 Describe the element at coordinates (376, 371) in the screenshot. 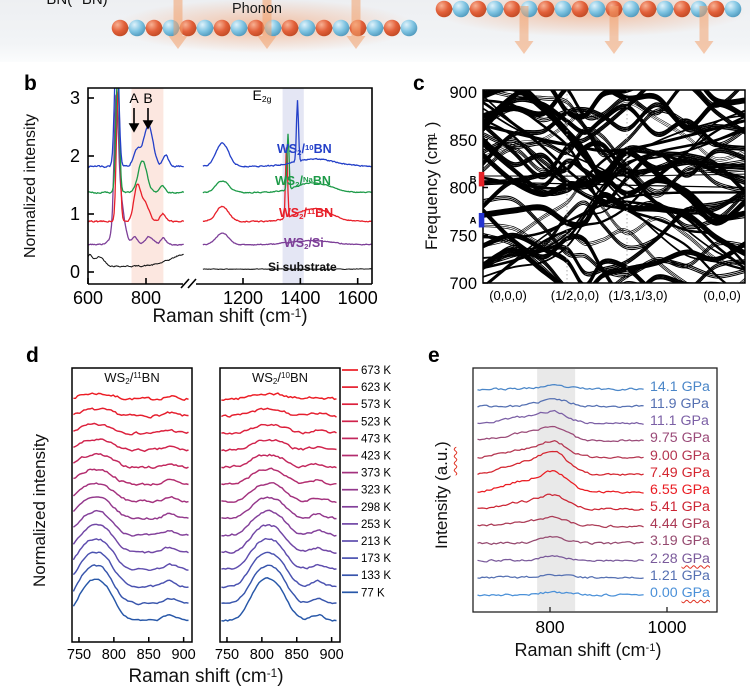

I see `legend-item: 673 K` at that location.